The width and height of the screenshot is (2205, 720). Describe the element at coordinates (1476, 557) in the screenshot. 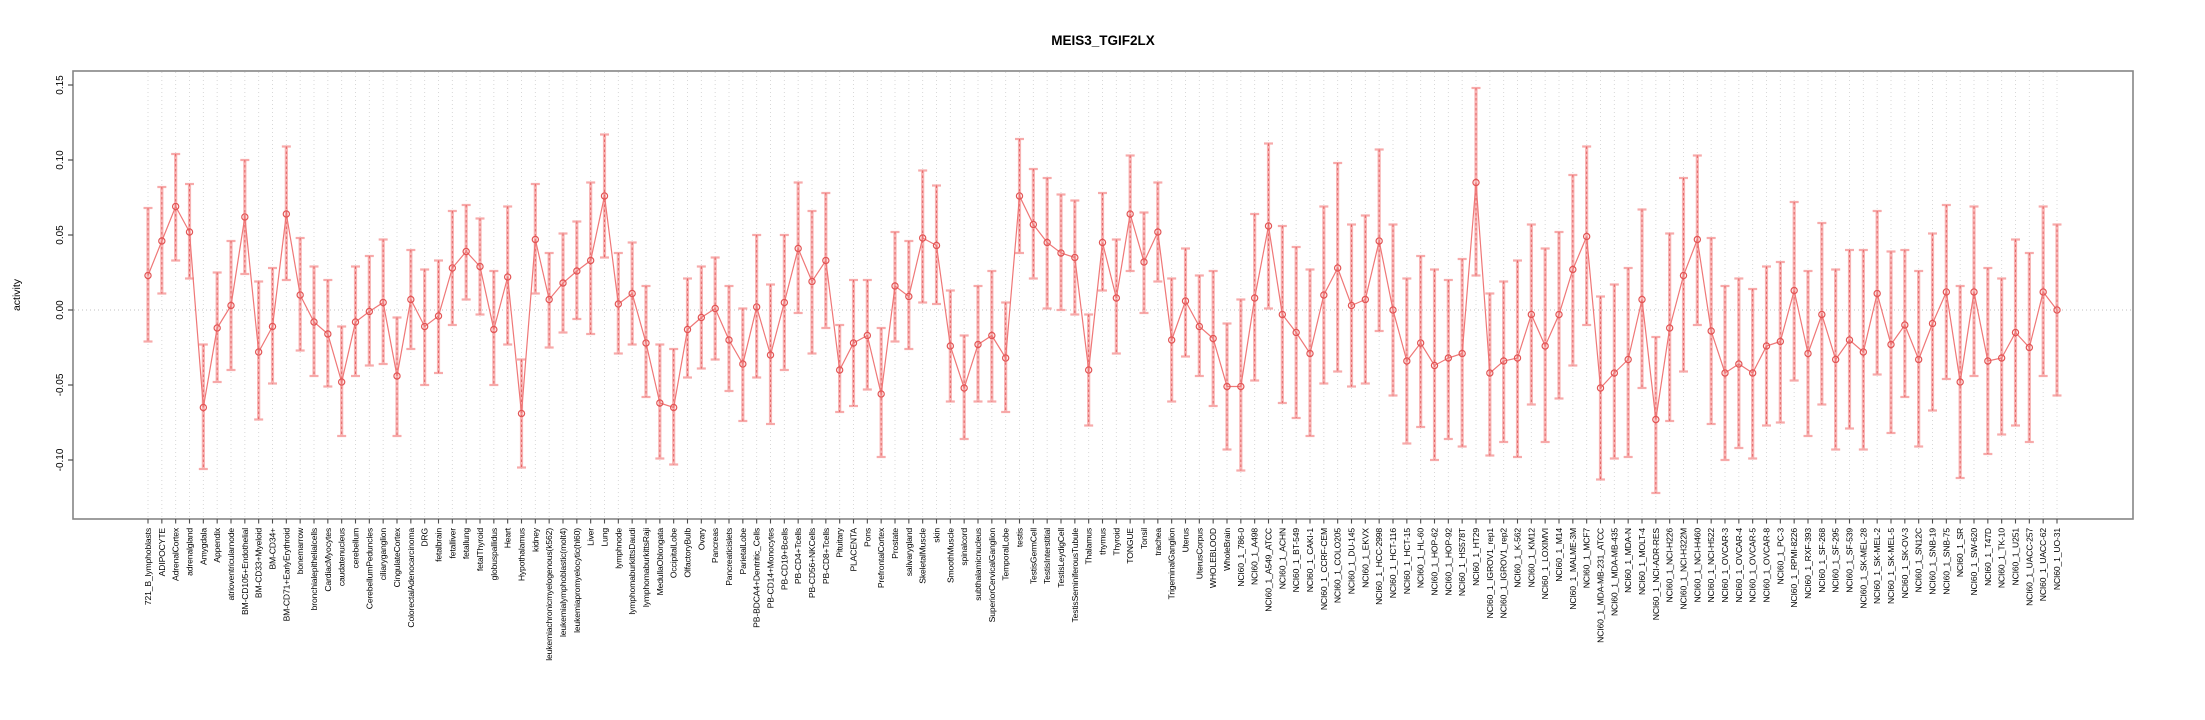

I see `x-axis-tick-label: NCI60_1_HT29` at that location.